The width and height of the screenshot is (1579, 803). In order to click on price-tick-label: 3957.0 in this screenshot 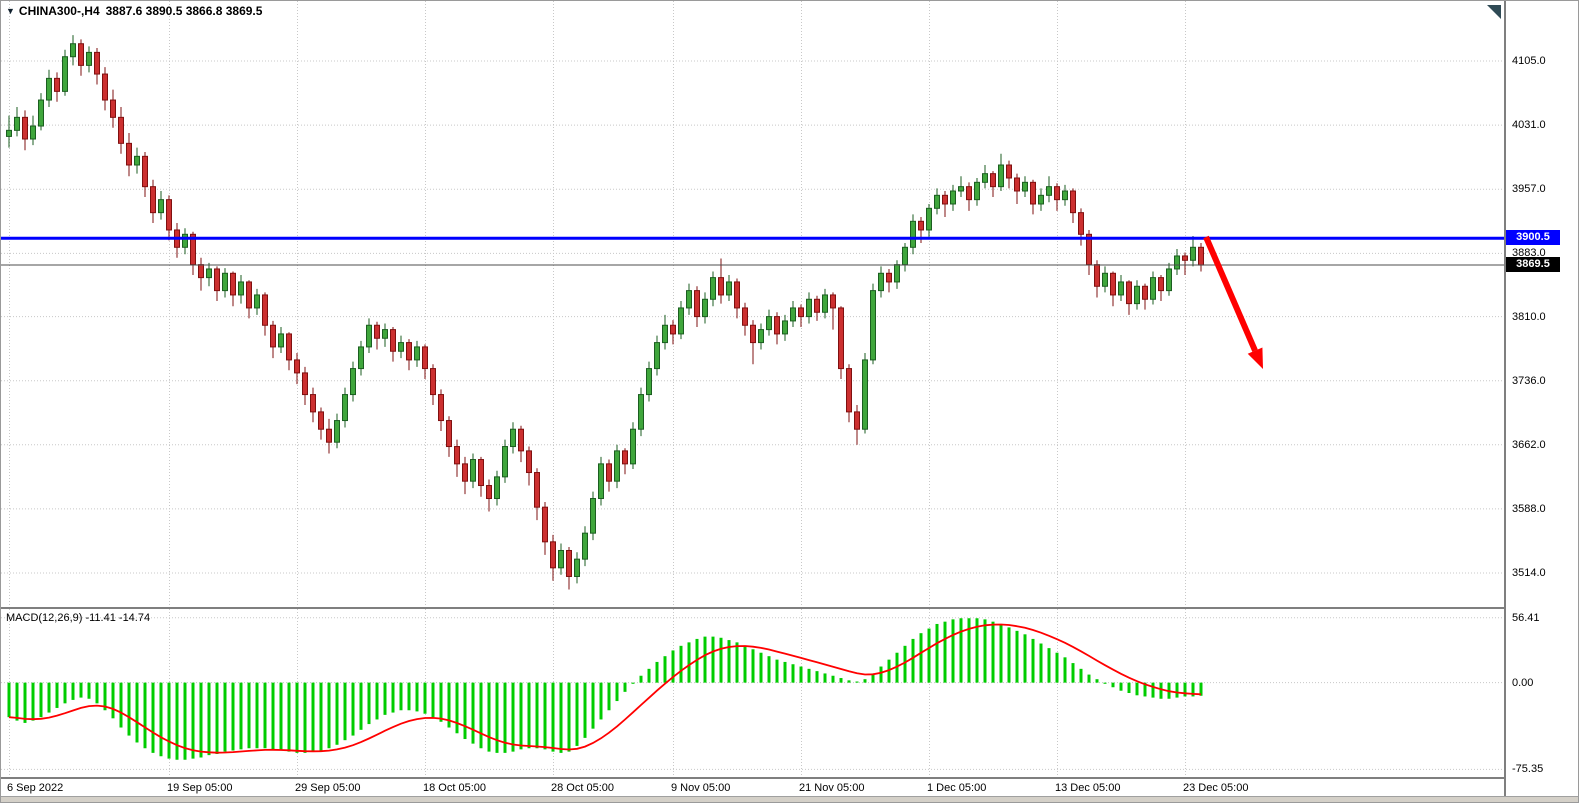, I will do `click(1529, 189)`.